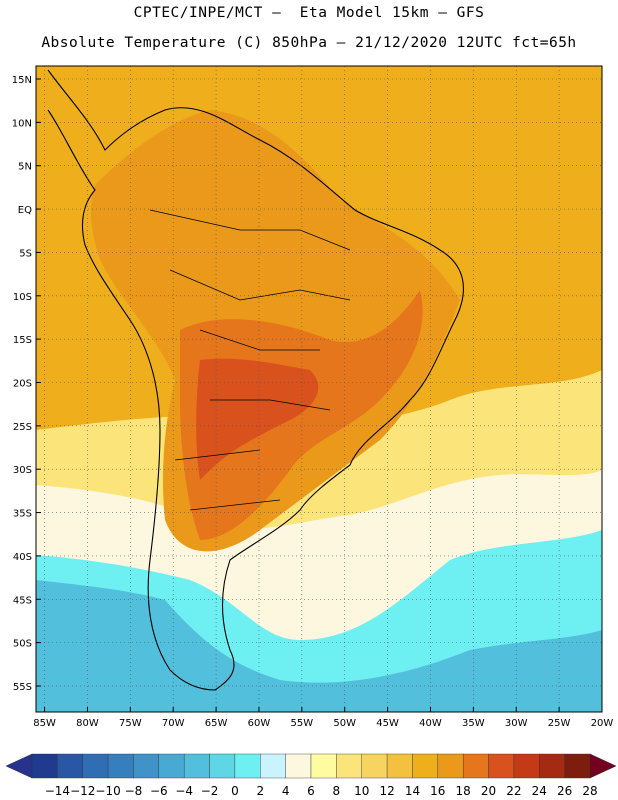  What do you see at coordinates (463, 791) in the screenshot?
I see `colorbar-label: 18` at bounding box center [463, 791].